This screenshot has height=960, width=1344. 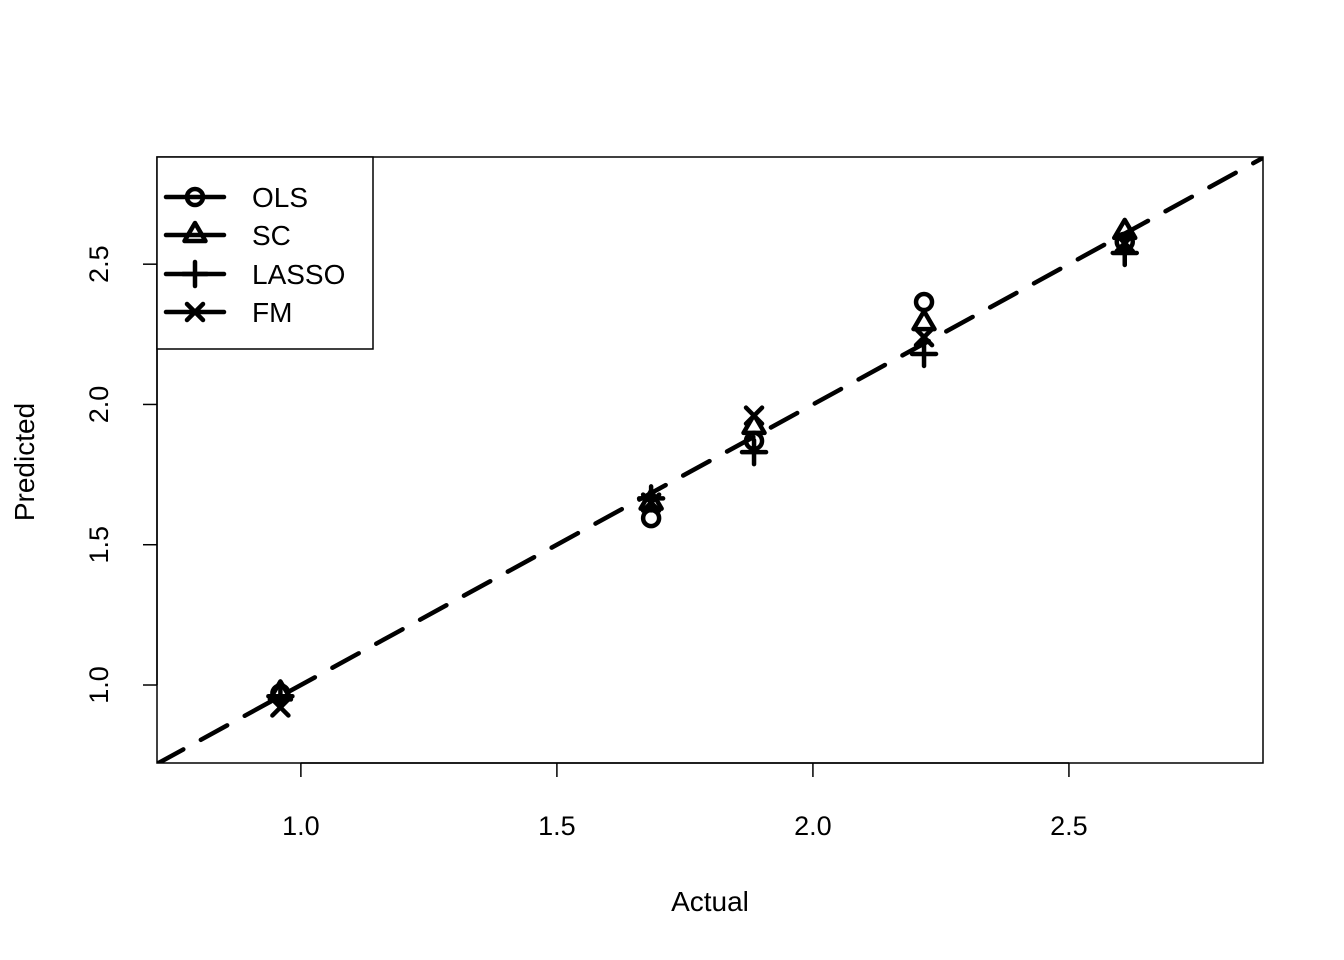 I want to click on legend-triangle-icon, so click(x=195, y=232).